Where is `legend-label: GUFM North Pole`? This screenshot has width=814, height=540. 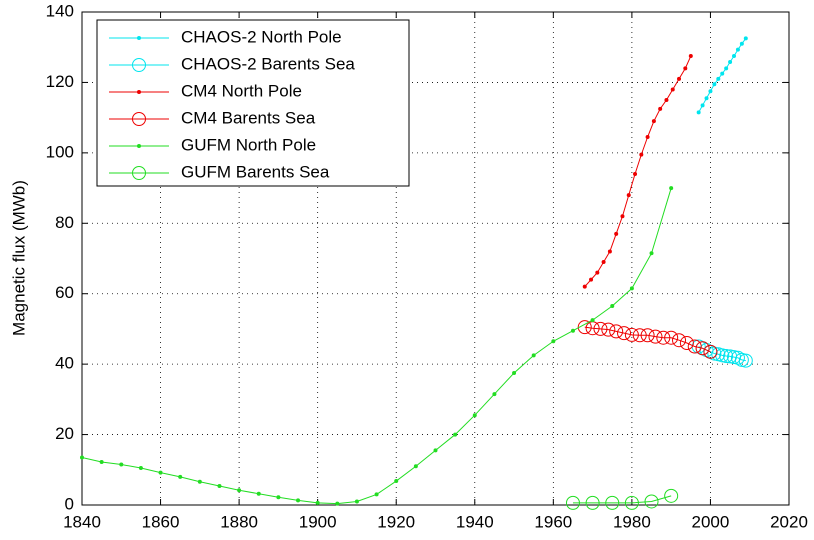 legend-label: GUFM North Pole is located at coordinates (248, 144).